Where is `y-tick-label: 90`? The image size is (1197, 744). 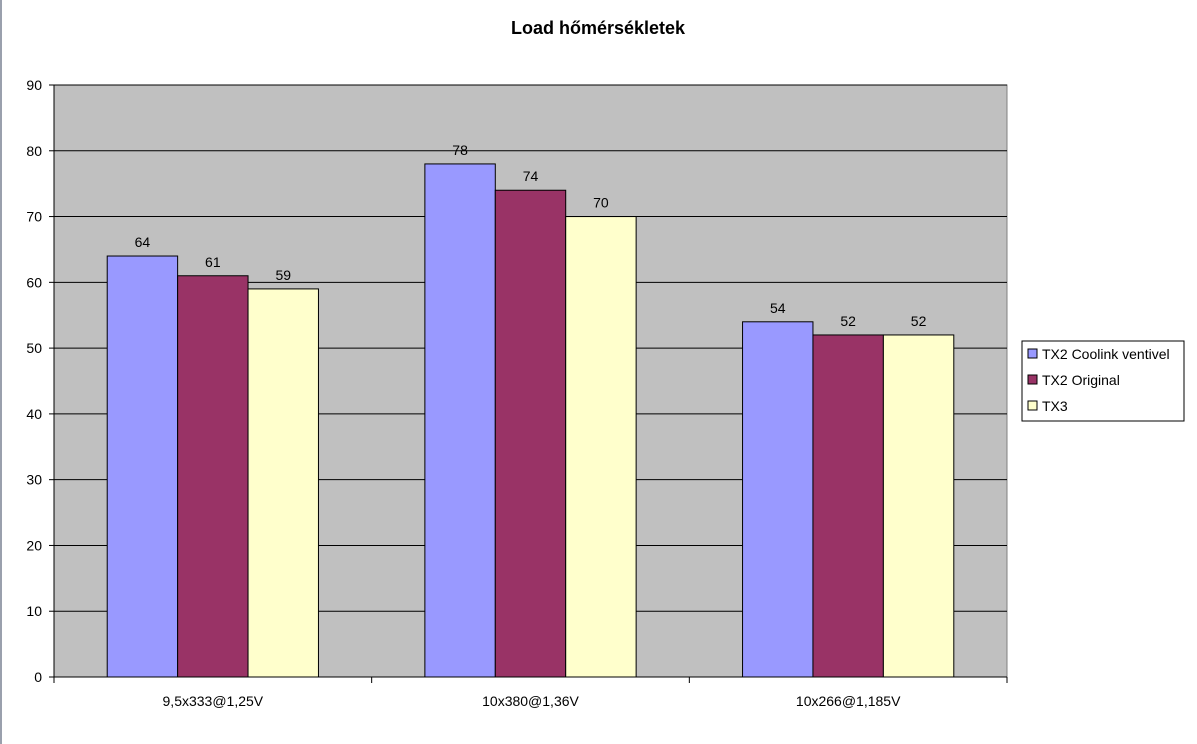 y-tick-label: 90 is located at coordinates (34, 85).